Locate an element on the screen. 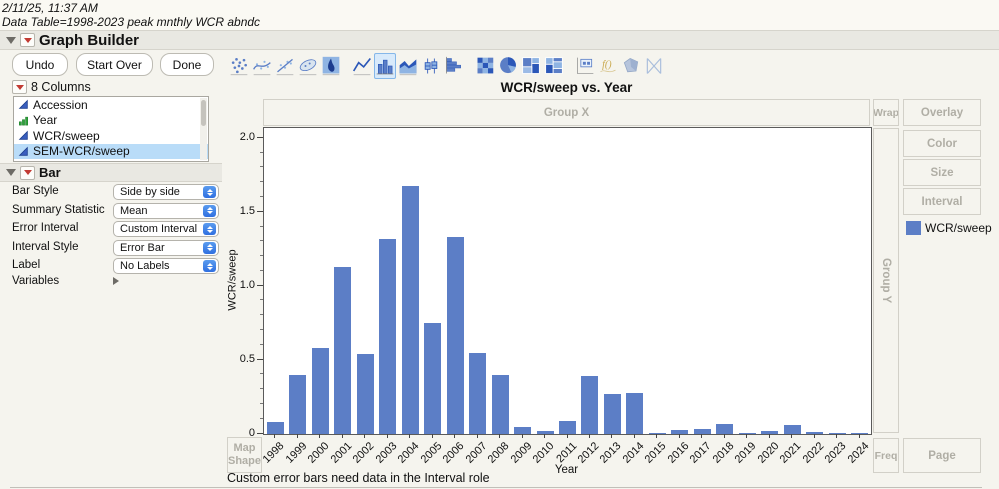  bar-style-select: Side by side is located at coordinates (166, 192).